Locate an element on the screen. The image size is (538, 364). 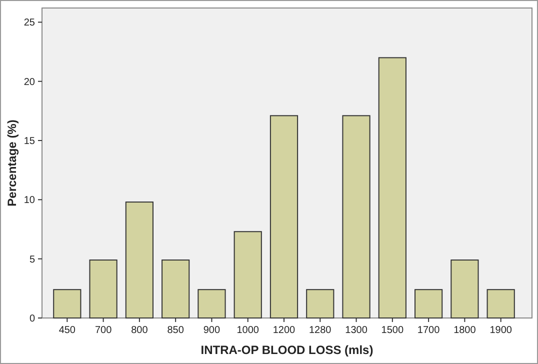
y-tick-label: 5 is located at coordinates (32, 260).